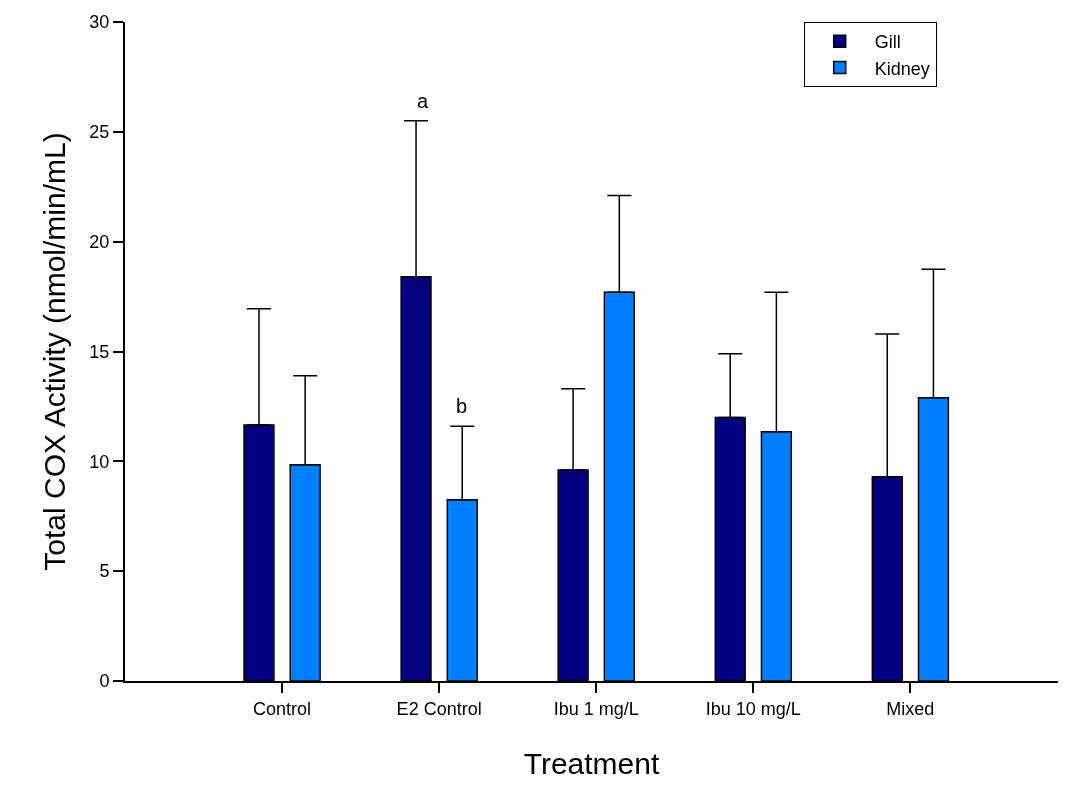 This screenshot has height=794, width=1071. I want to click on x-axis-title: Treatment, so click(591, 763).